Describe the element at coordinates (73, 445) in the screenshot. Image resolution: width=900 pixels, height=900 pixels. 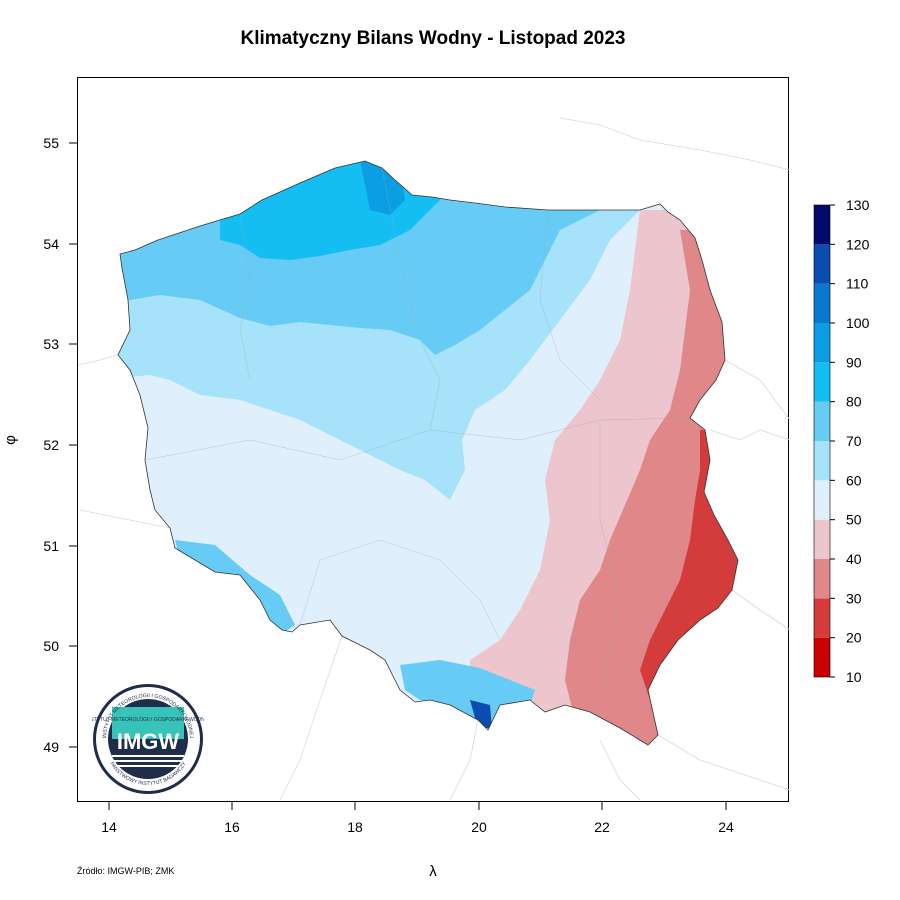
I see `y-axis` at that location.